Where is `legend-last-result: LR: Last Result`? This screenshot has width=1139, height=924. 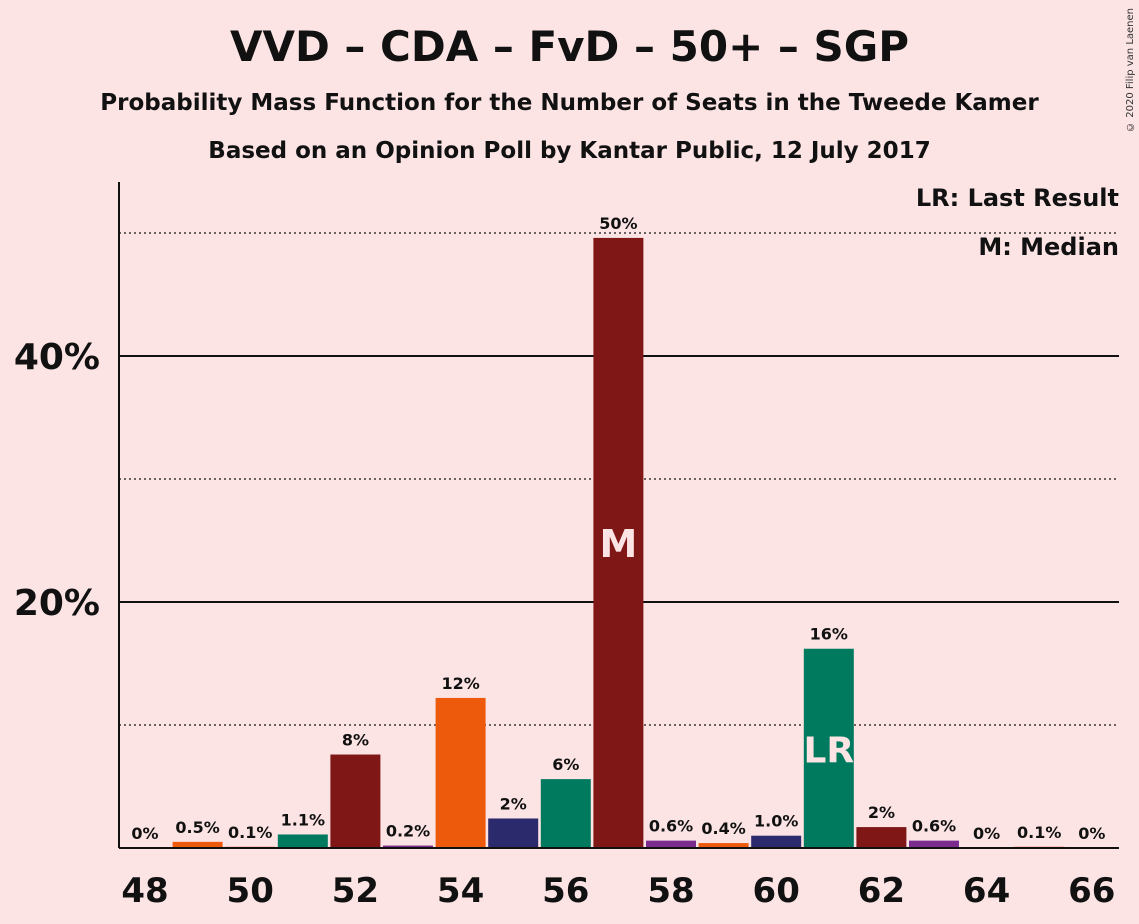
legend-last-result: LR: Last Result is located at coordinates (1017, 198).